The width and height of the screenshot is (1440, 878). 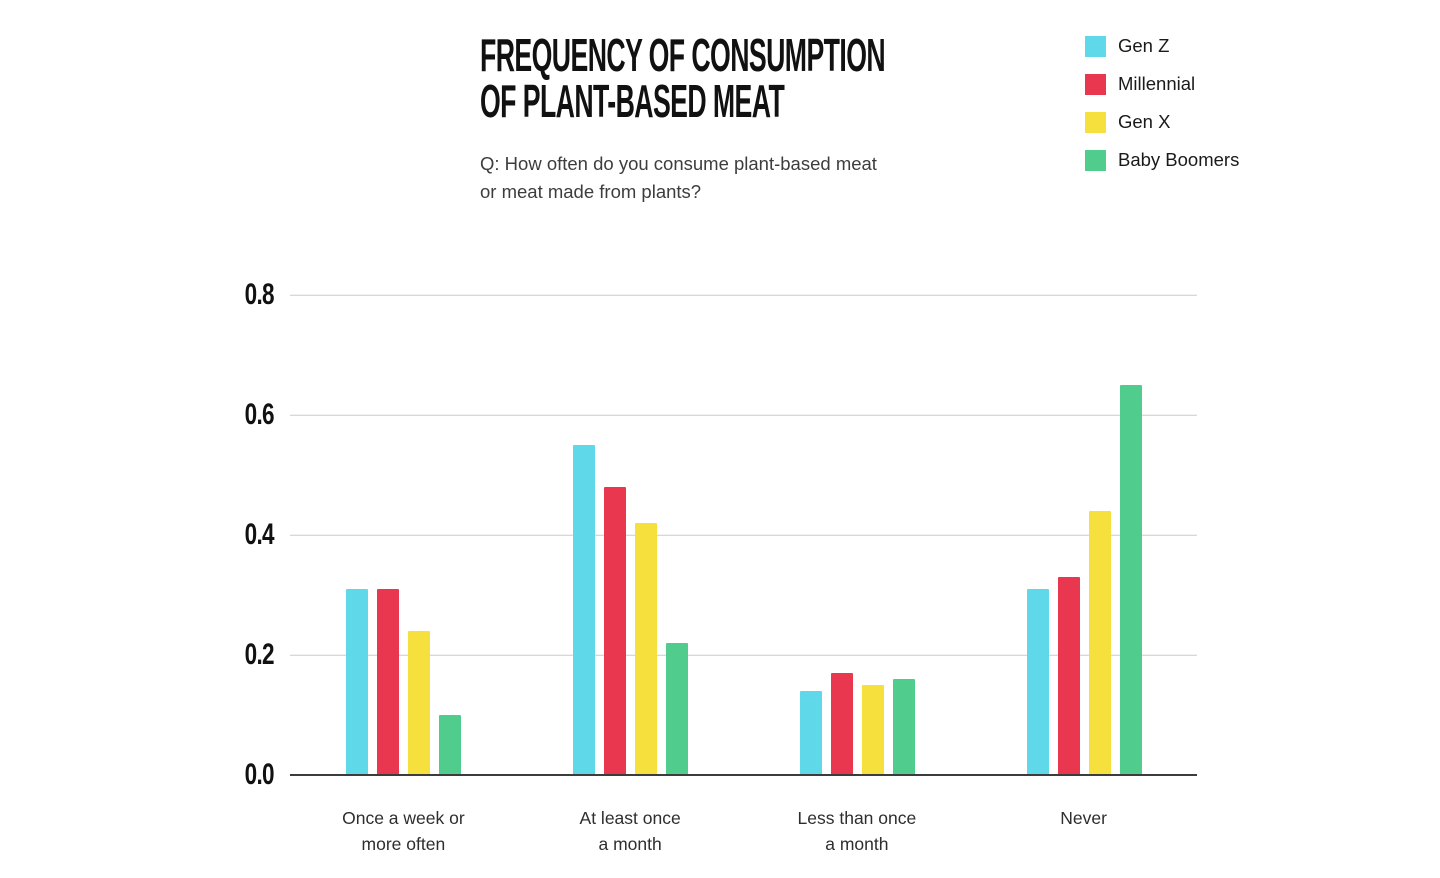 What do you see at coordinates (259, 654) in the screenshot?
I see `y-tick-label-0.2: 0.2` at bounding box center [259, 654].